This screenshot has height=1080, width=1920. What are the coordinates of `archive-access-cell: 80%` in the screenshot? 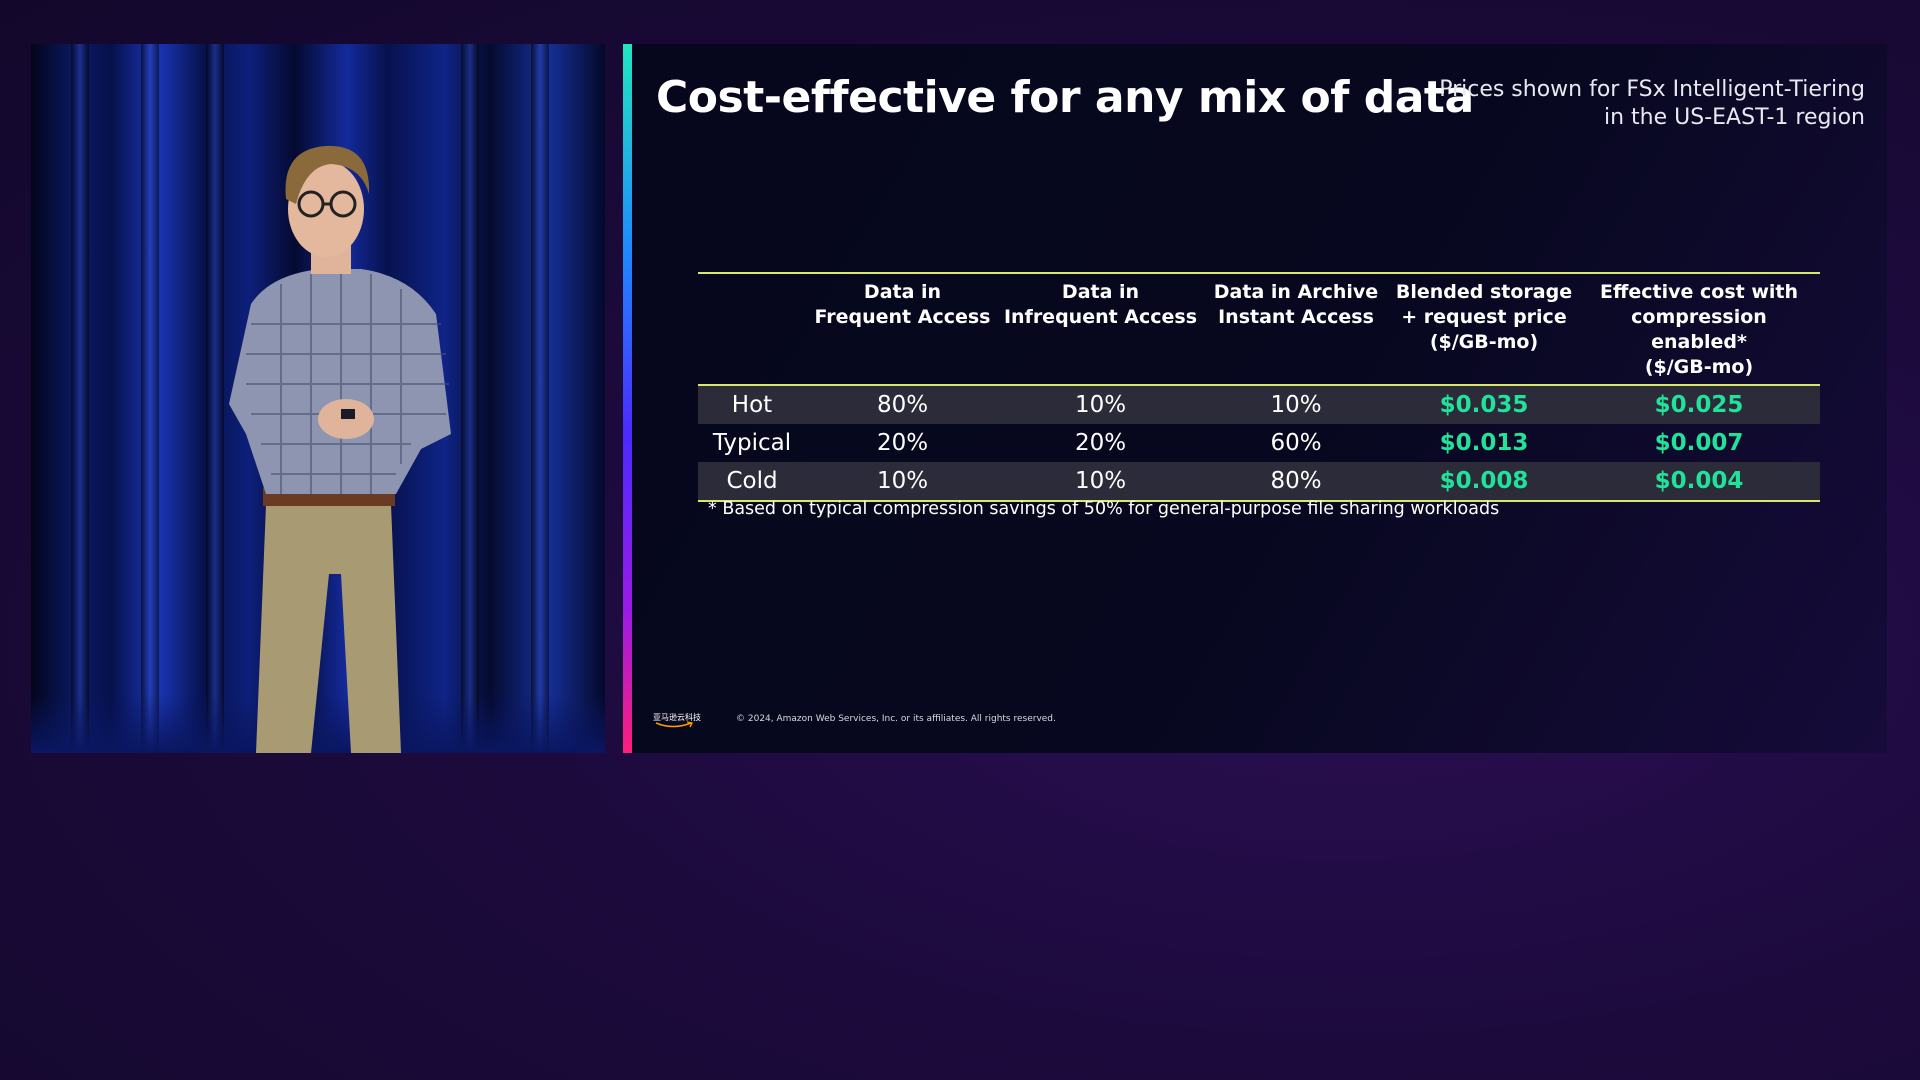 It's located at (1296, 481).